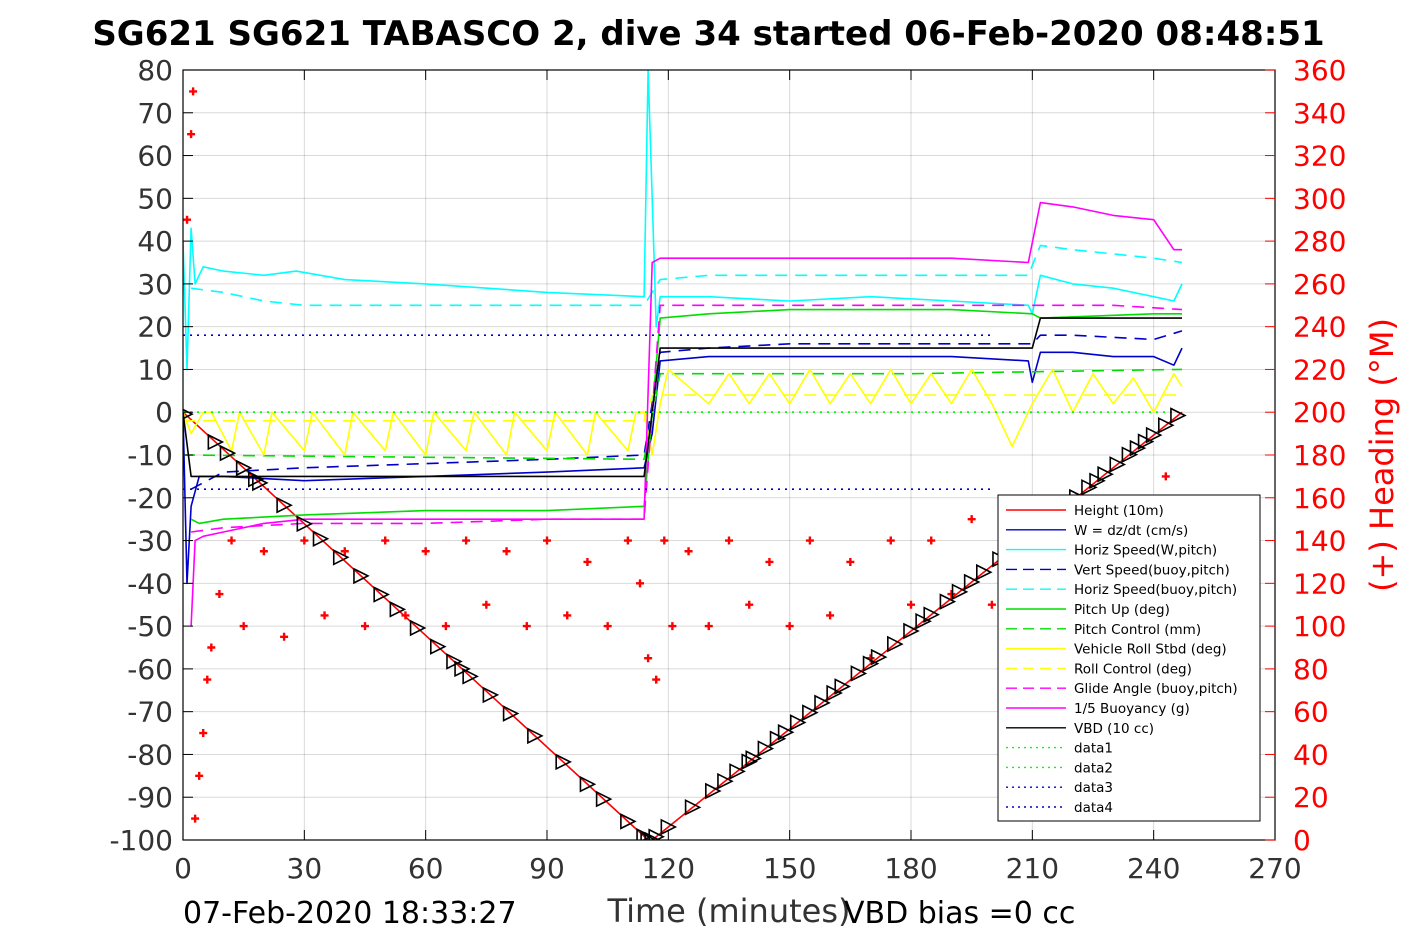 This screenshot has height=945, width=1417. I want to click on y-tick-label: -40, so click(150, 583).